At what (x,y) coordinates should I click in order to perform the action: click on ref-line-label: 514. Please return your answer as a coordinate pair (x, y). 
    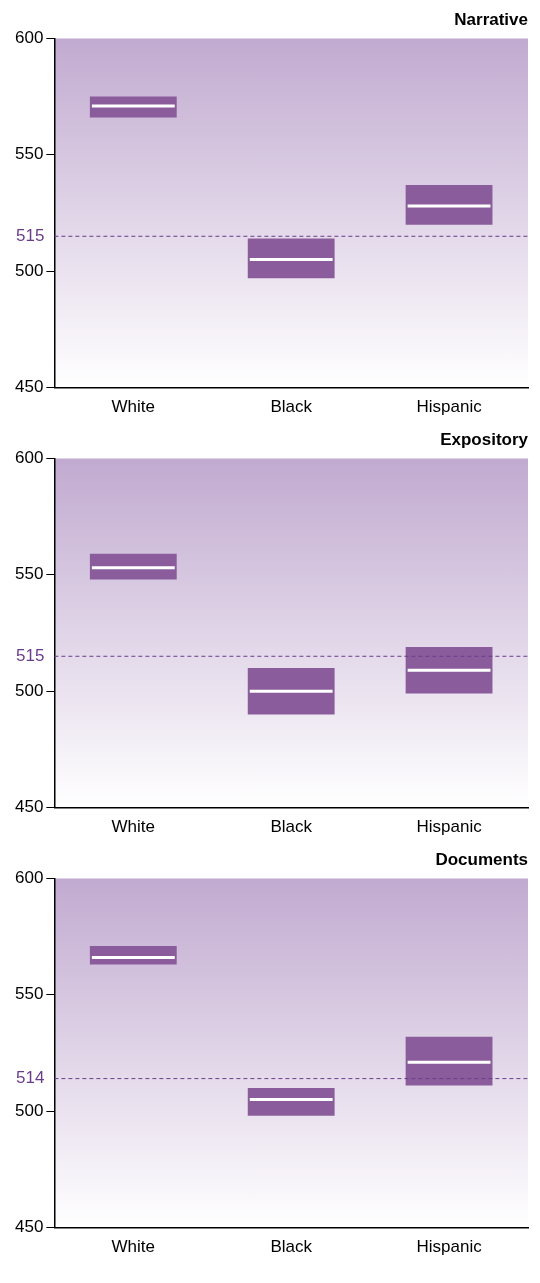
    Looking at the image, I should click on (30, 1078).